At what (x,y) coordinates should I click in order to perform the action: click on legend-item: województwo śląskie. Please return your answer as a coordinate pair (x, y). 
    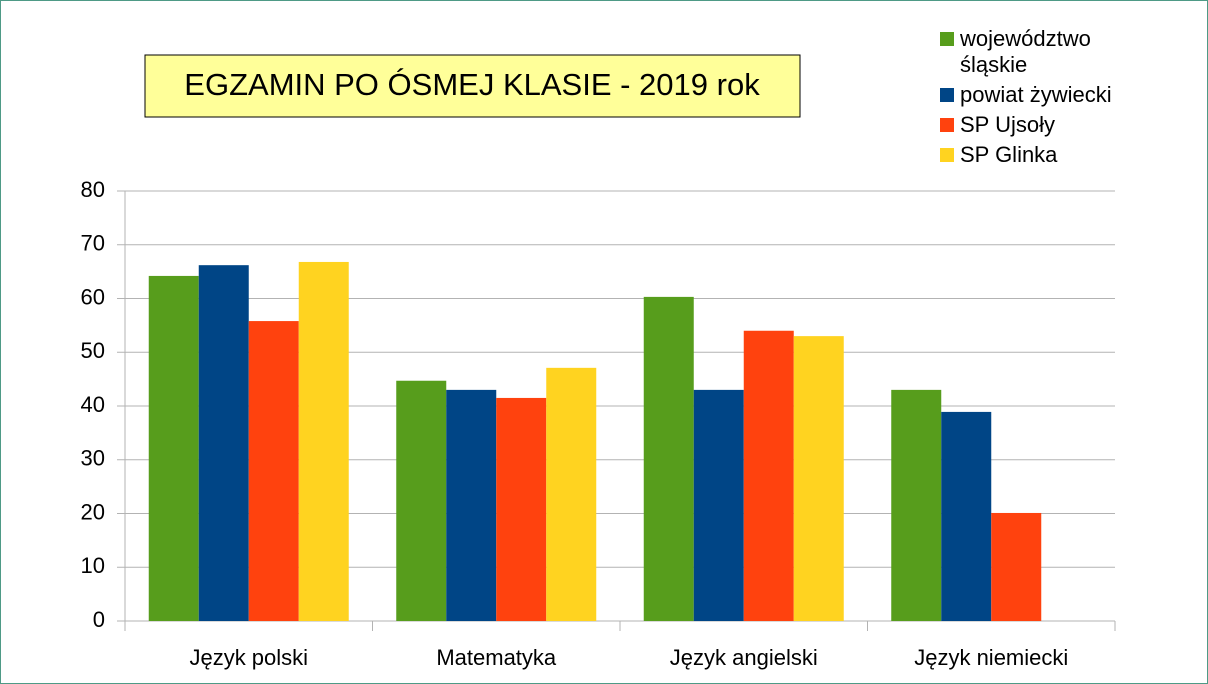
    Looking at the image, I should click on (1047, 52).